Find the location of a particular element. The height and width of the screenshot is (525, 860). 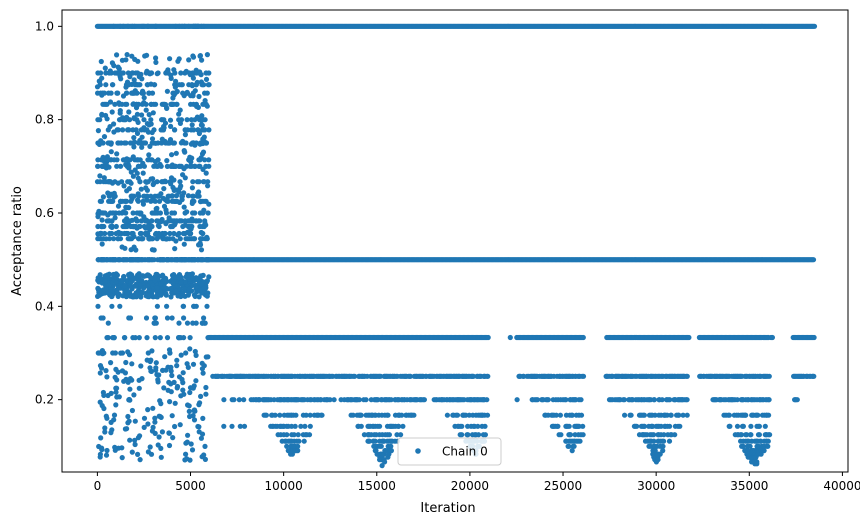

x-tick-label: 15000 is located at coordinates (377, 486).